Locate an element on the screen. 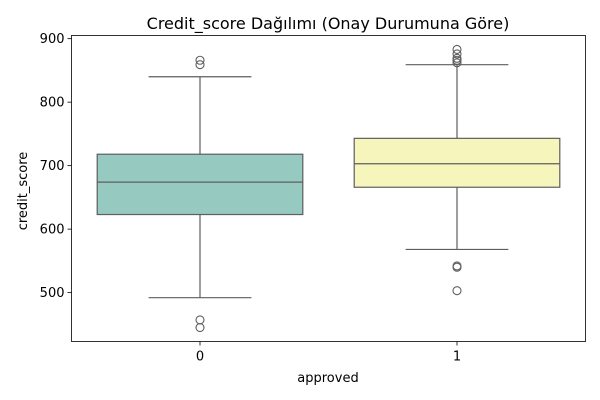  y-tick-label: 900 is located at coordinates (52, 39).